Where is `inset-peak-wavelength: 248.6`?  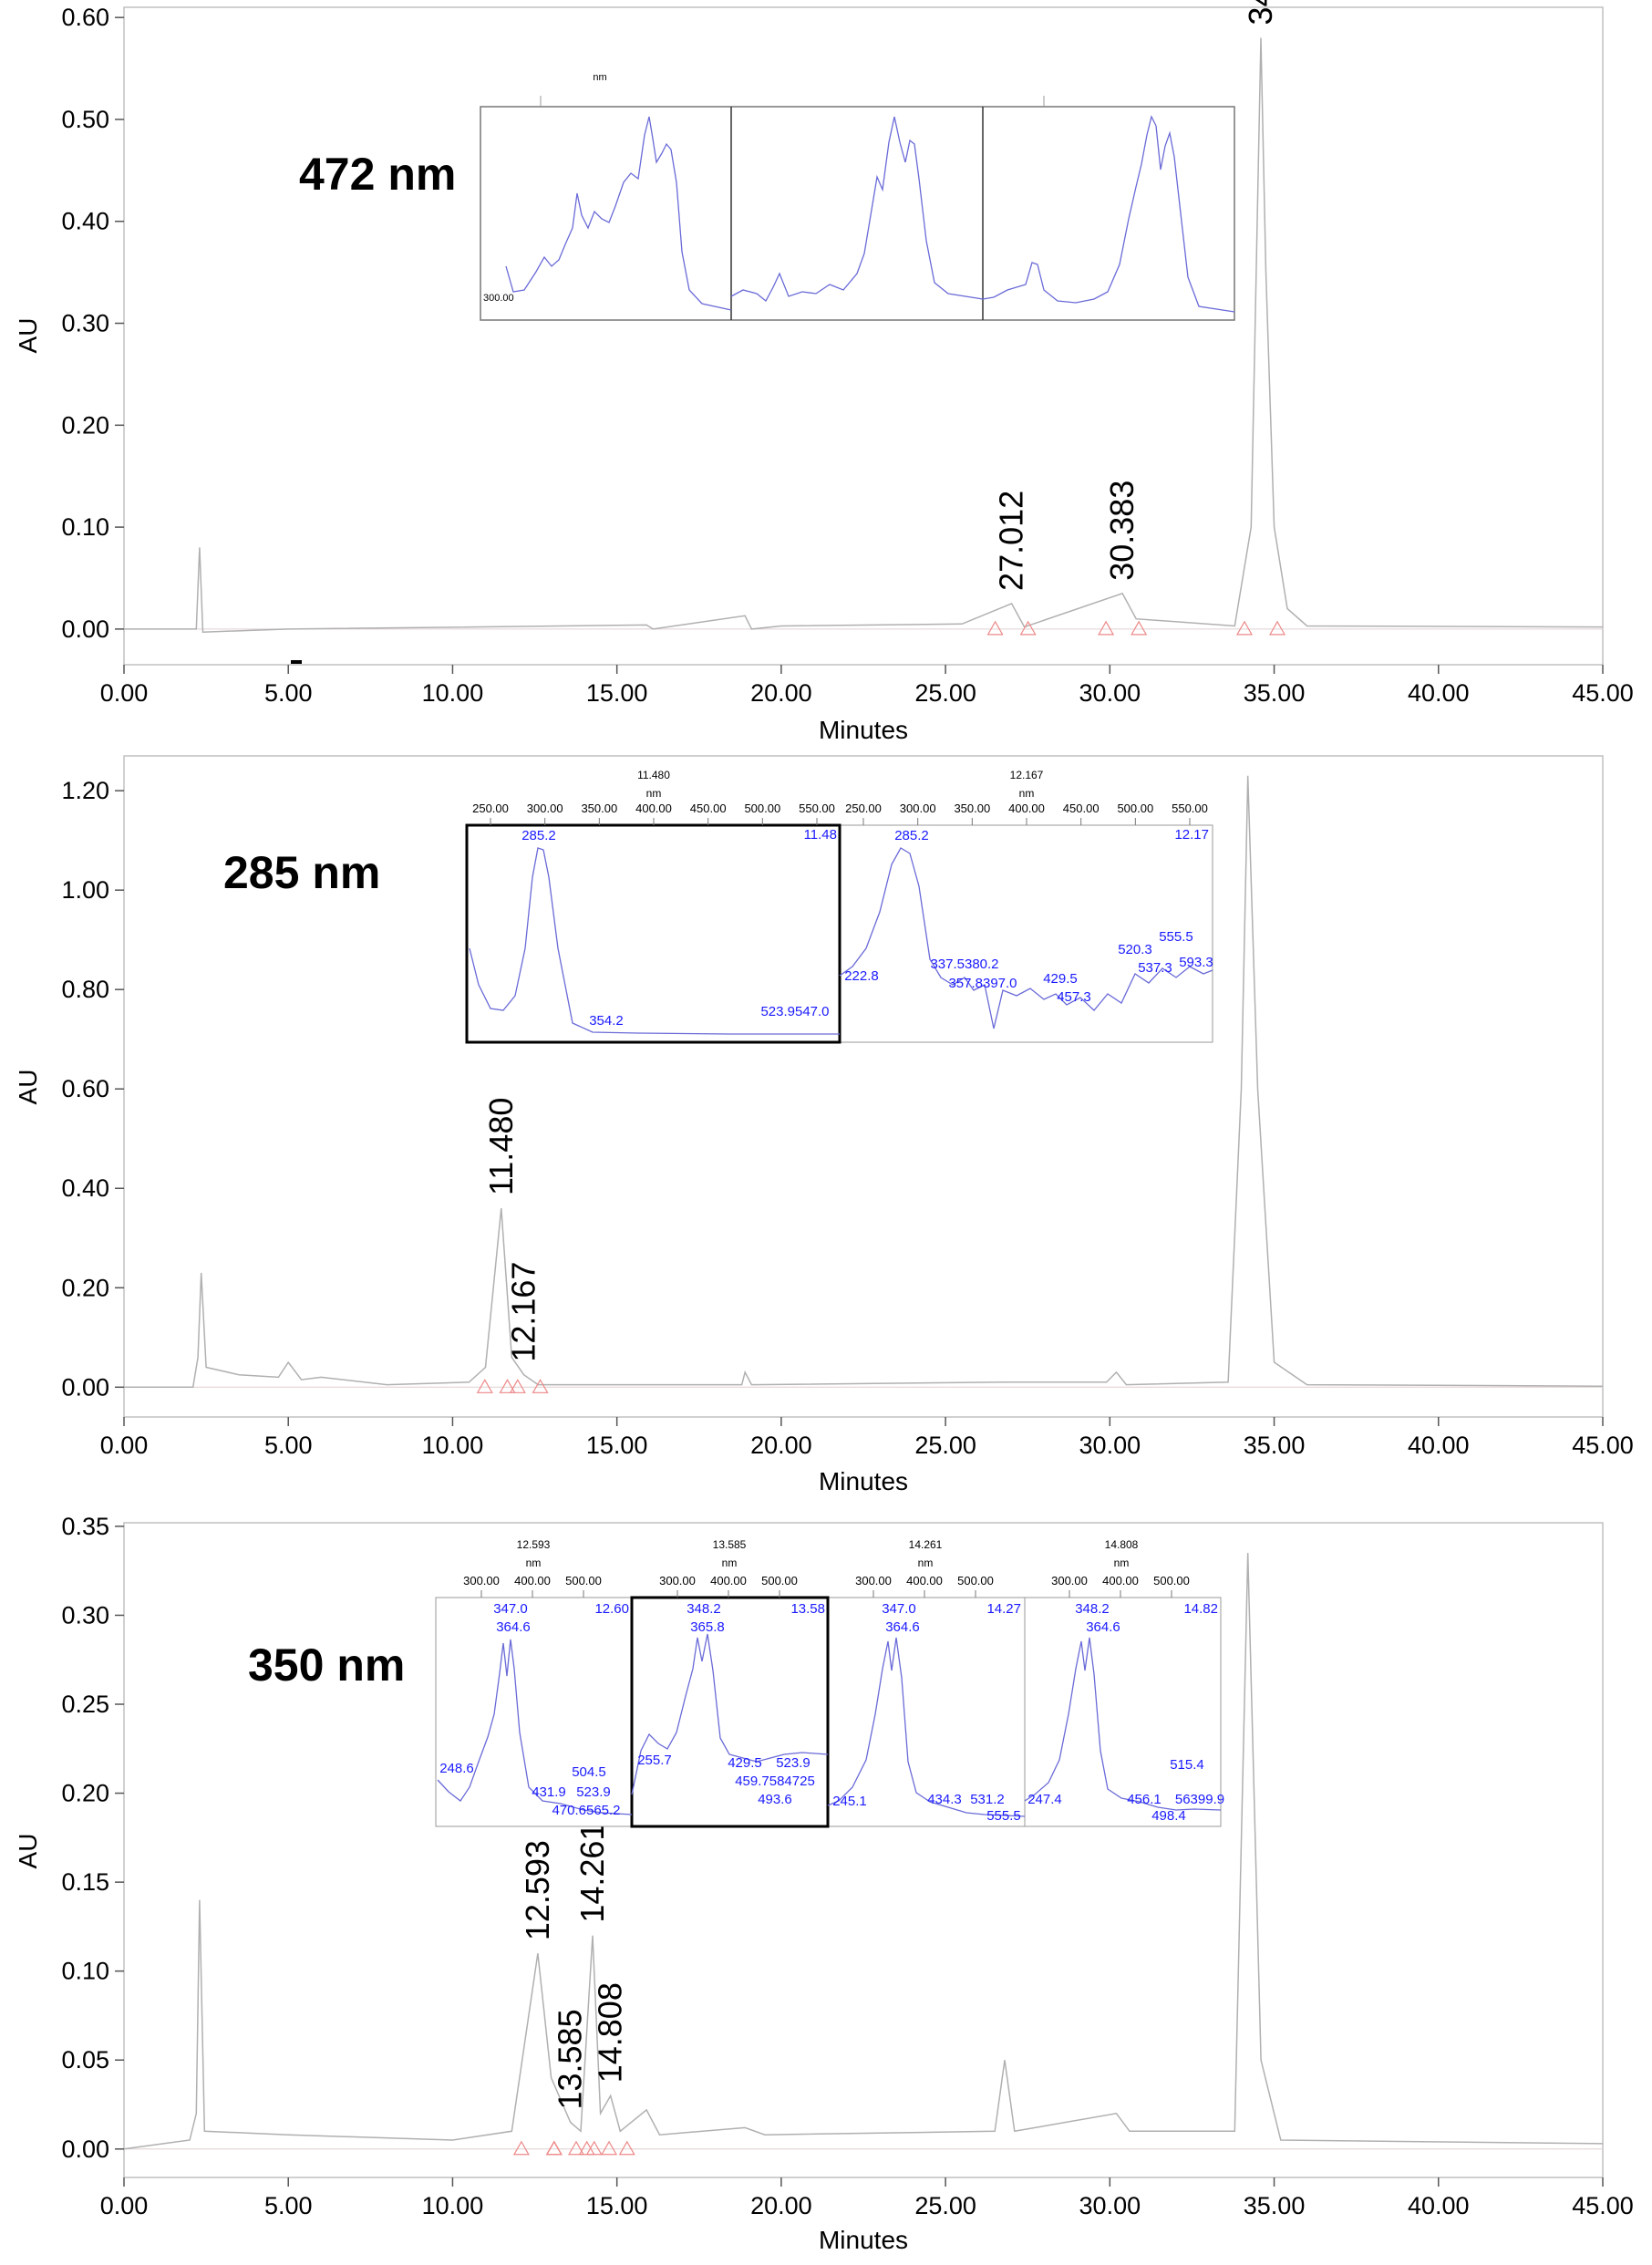
inset-peak-wavelength: 248.6 is located at coordinates (456, 1768).